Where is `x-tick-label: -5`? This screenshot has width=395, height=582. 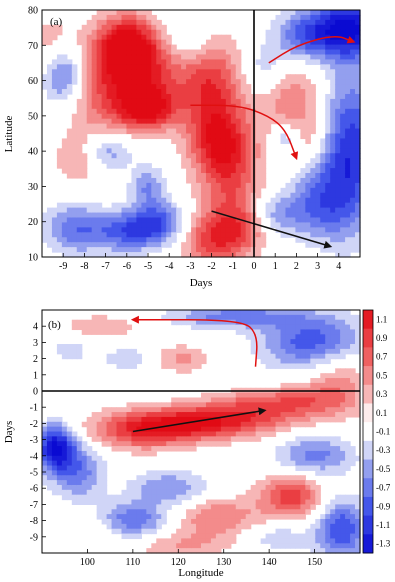
x-tick-label: -5 is located at coordinates (148, 266).